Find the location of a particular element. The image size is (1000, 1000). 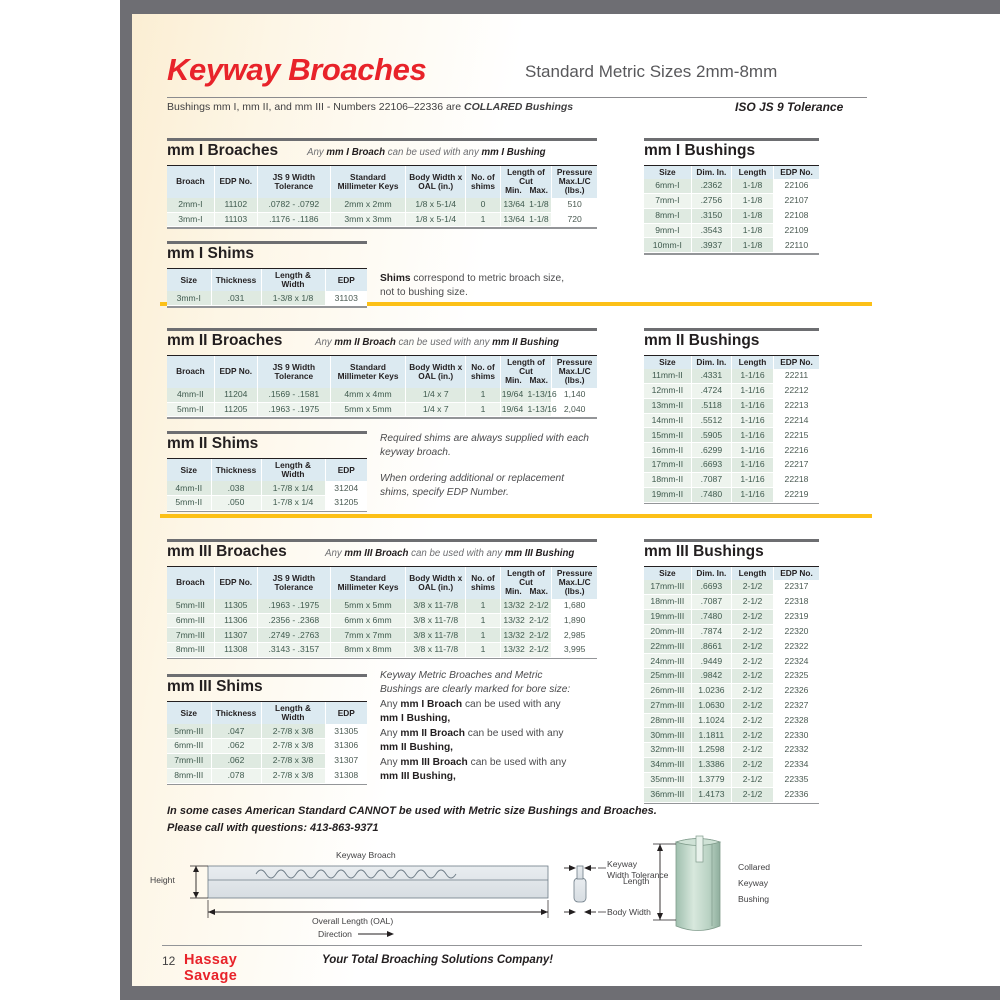

table-cell: 26mm-III is located at coordinates (668, 691).